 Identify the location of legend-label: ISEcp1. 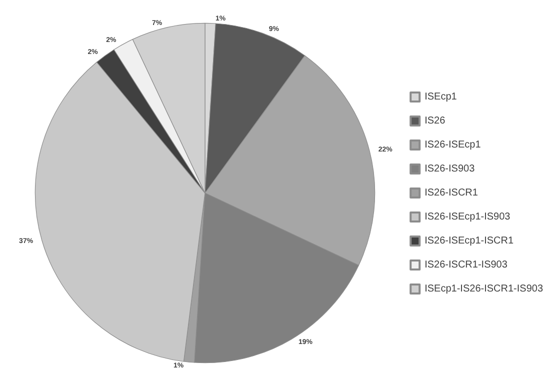
(441, 97).